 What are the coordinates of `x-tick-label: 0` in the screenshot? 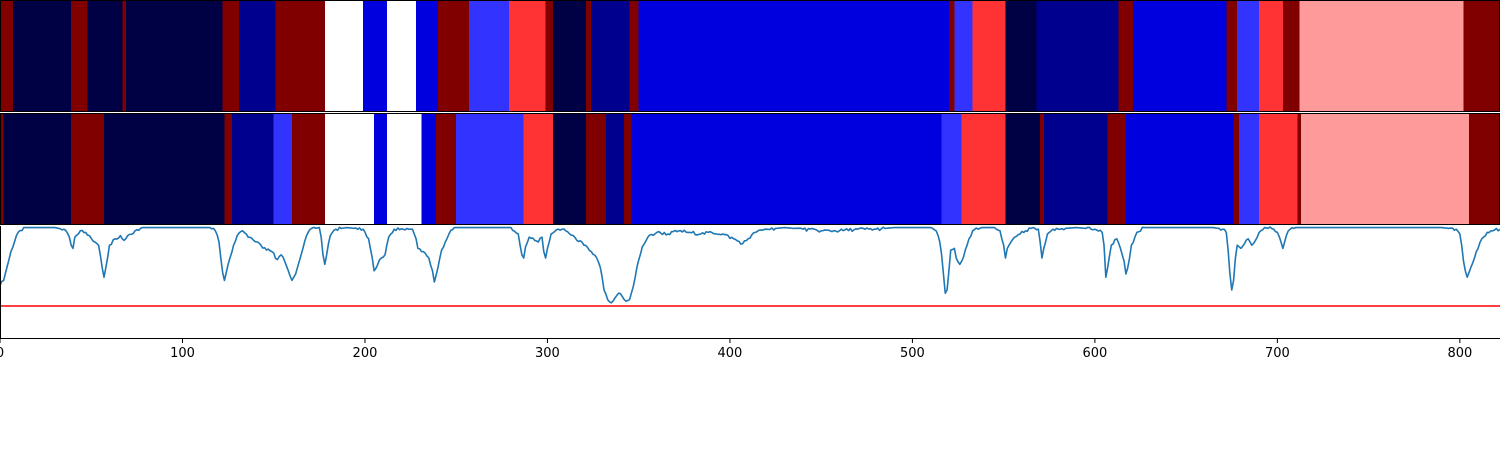 It's located at (2, 353).